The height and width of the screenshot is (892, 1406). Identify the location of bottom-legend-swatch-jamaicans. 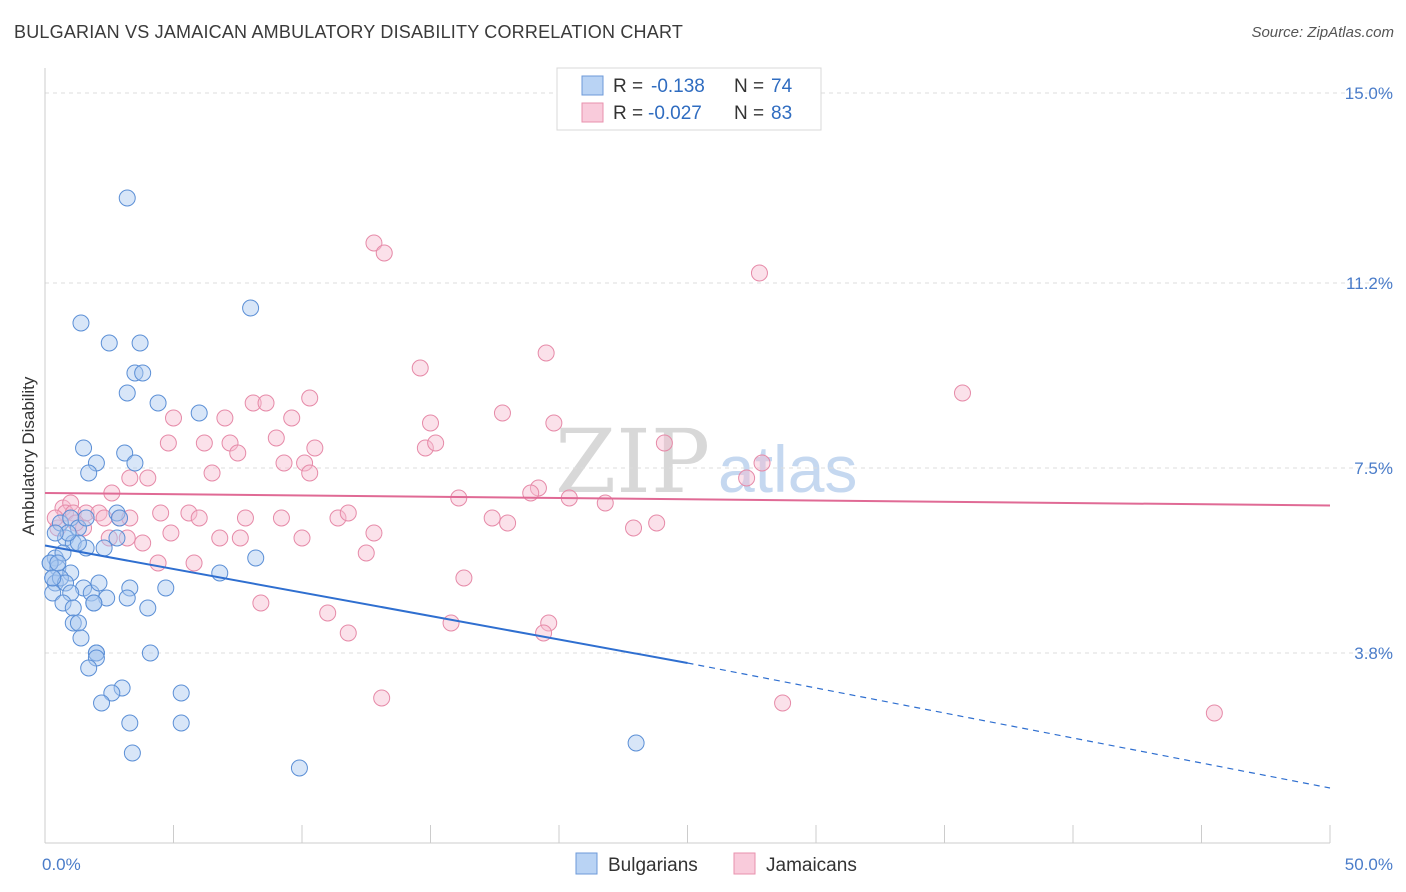
(744, 863).